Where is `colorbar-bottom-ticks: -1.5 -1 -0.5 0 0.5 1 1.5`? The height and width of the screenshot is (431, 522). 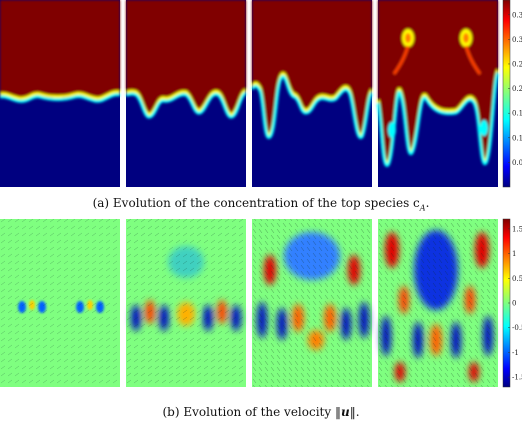 colorbar-bottom-ticks: -1.5 -1 -0.5 0 0.5 1 1.5 is located at coordinates (515, 303).